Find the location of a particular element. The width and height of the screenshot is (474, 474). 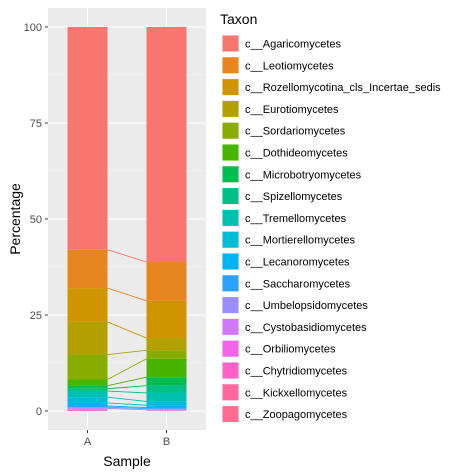

bar-segment-a-c-lecanoromycetes is located at coordinates (87, 404).